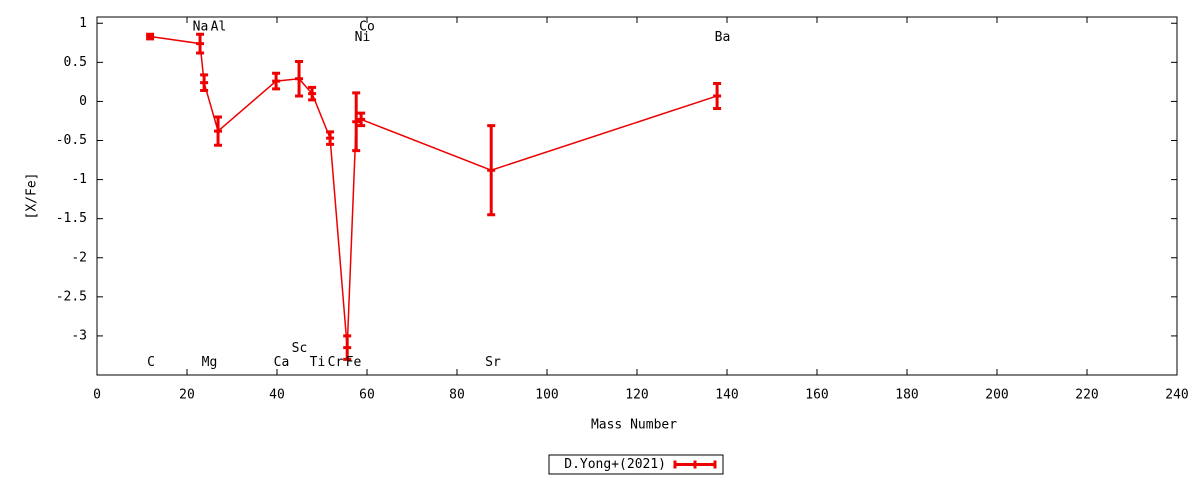 Image resolution: width=1200 pixels, height=480 pixels. I want to click on y-tick-label: -1, so click(79, 179).